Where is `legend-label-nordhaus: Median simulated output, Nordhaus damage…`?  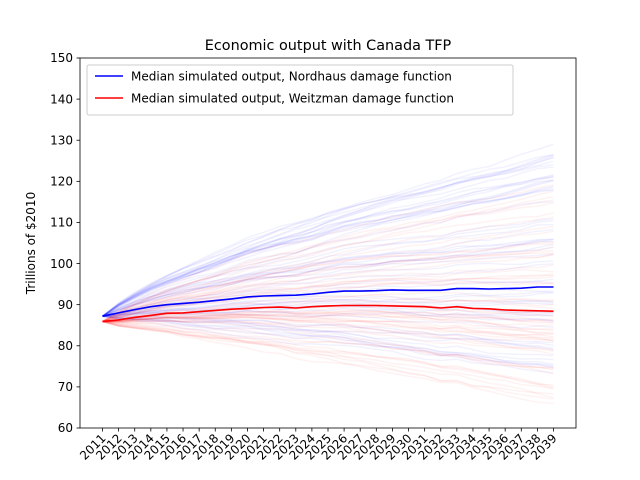 legend-label-nordhaus: Median simulated output, Nordhaus damage… is located at coordinates (291, 77).